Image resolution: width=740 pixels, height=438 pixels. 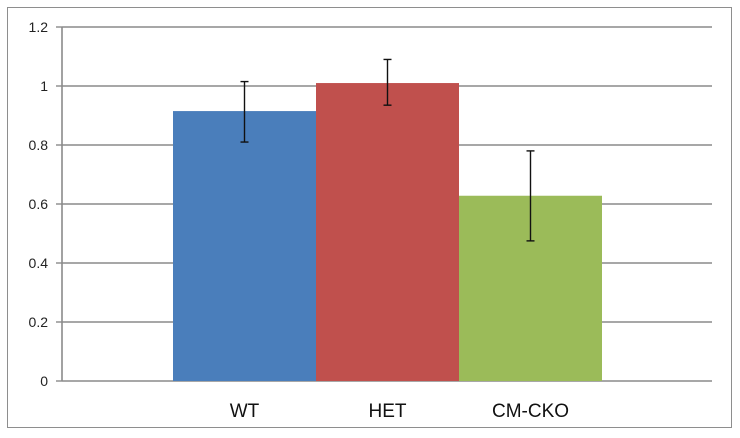 I want to click on x-category-label: HET, so click(x=388, y=411).